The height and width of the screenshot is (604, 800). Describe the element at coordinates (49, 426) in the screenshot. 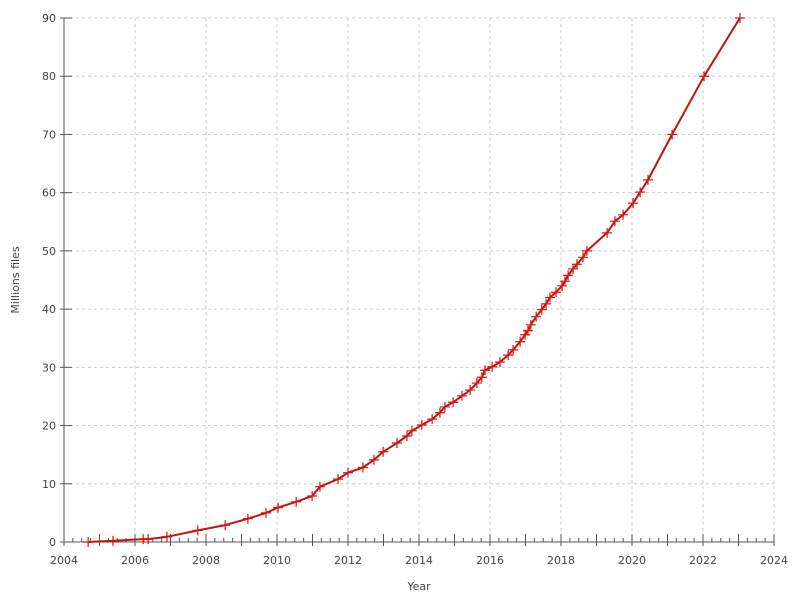

I see `y-tick-label: 20` at that location.